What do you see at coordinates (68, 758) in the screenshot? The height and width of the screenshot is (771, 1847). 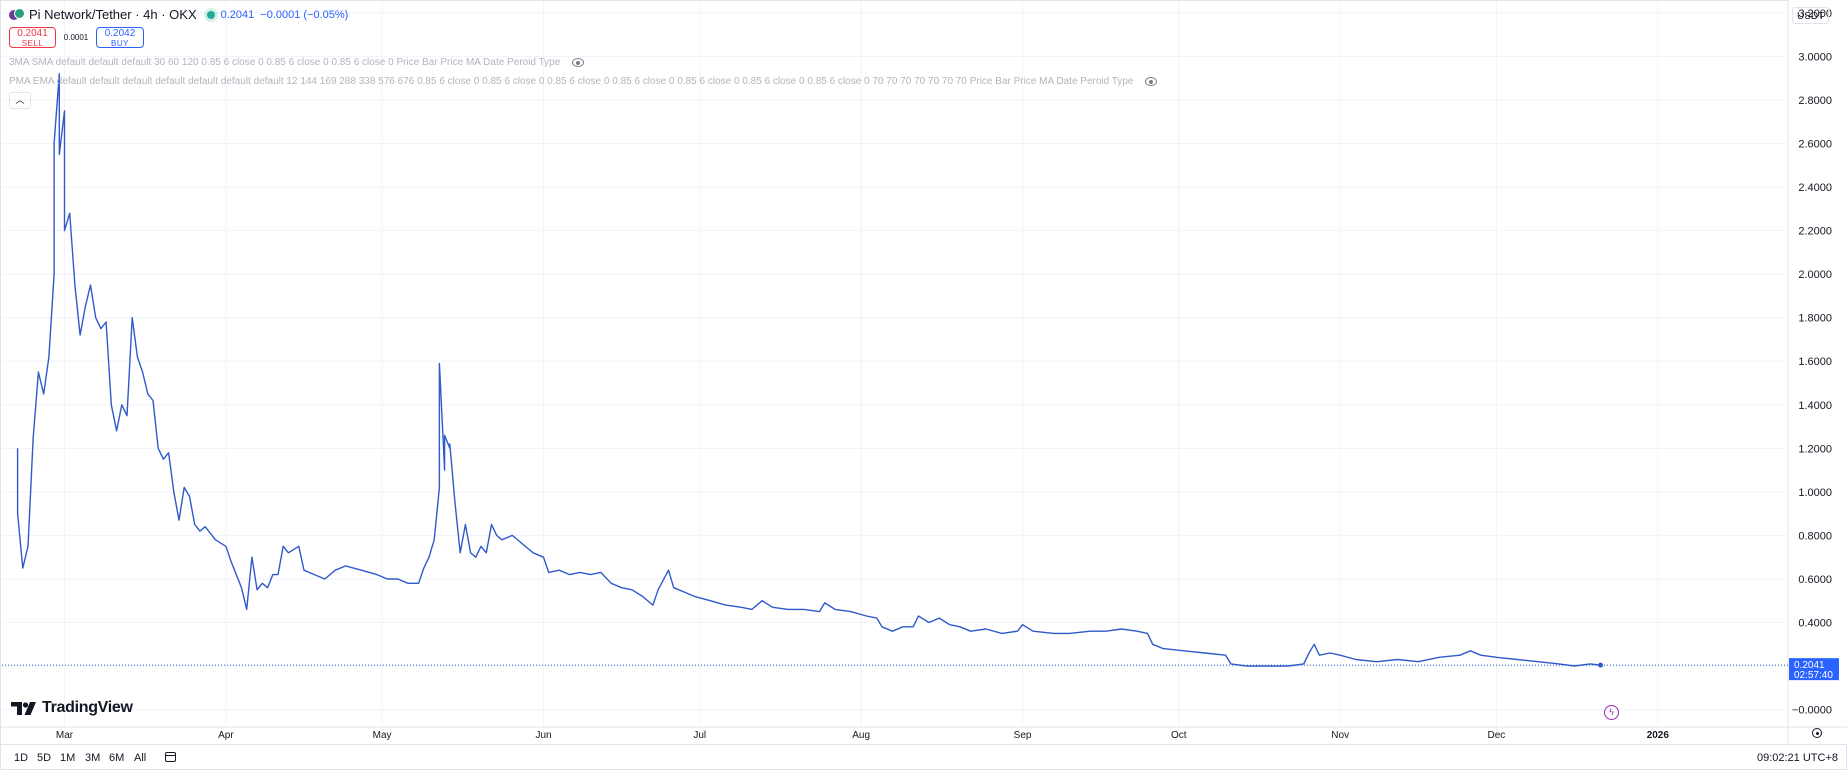 I see `range-1m: 1M` at bounding box center [68, 758].